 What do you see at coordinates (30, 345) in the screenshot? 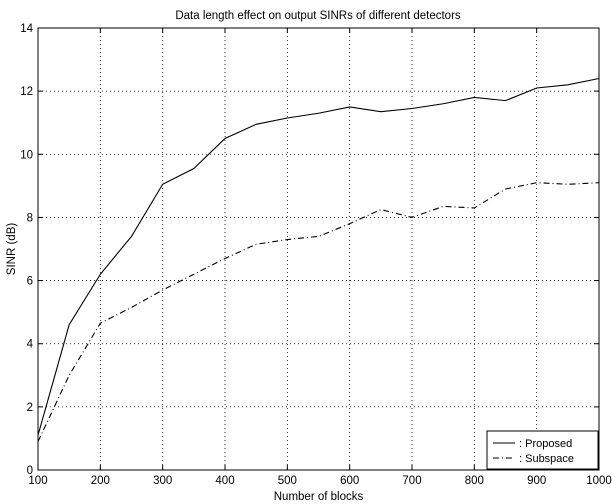
I see `y-tick-label: 4` at bounding box center [30, 345].